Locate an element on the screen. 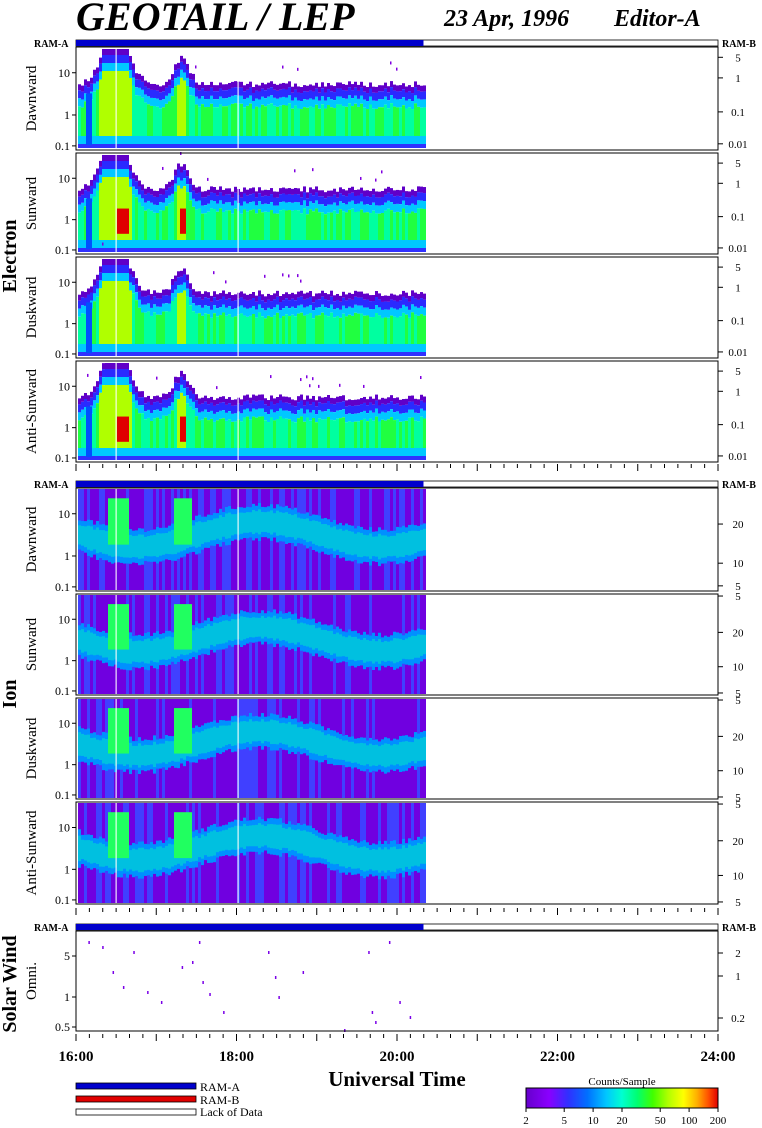 Image resolution: width=762 pixels, height=1128 pixels. colorbar-tick-label: 50 is located at coordinates (661, 1121).